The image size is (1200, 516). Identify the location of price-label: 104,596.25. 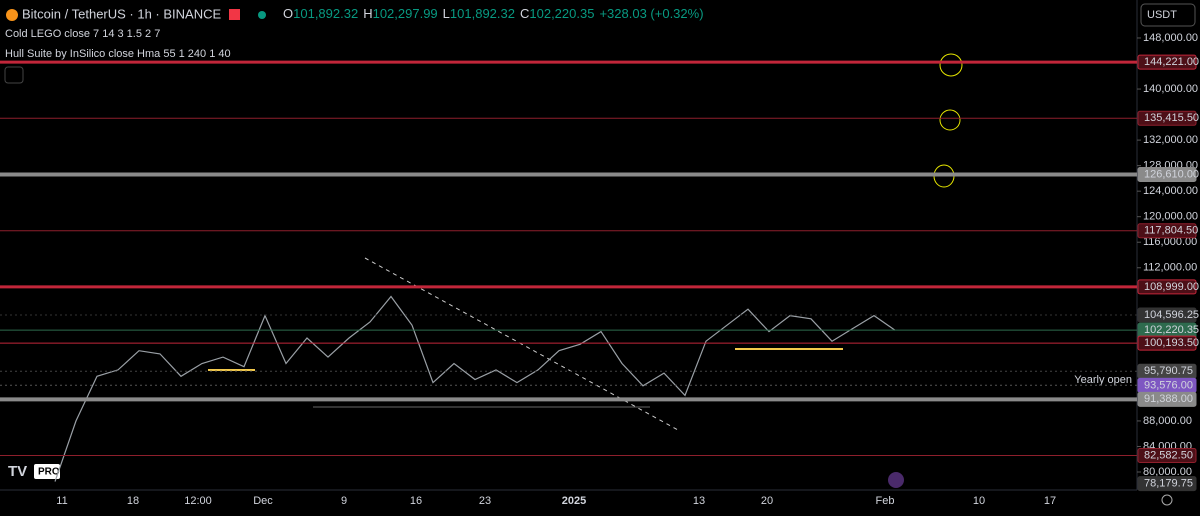
(1171, 315).